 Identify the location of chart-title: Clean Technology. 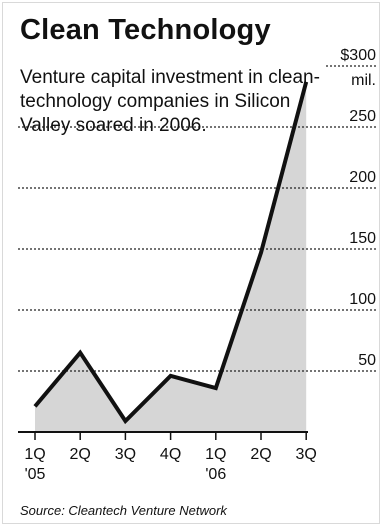
(145, 30).